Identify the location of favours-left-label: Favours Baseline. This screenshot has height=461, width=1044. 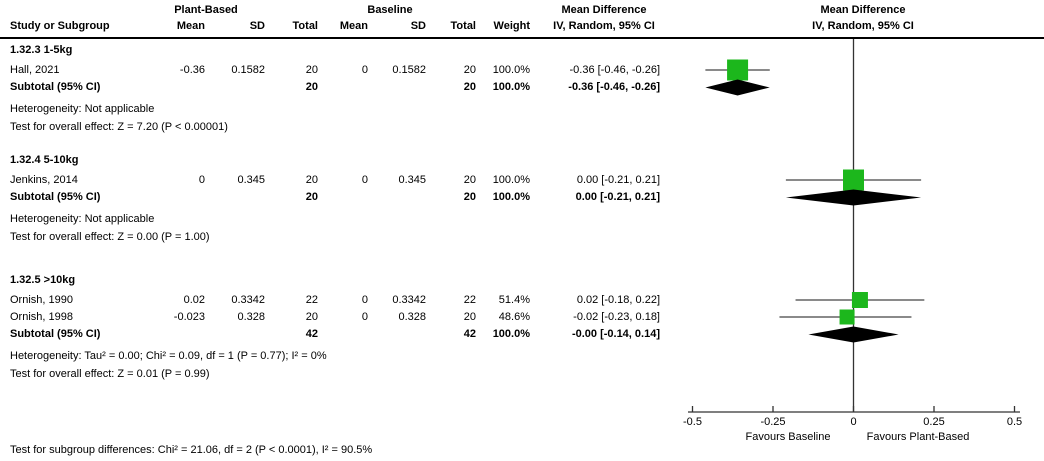
(788, 437).